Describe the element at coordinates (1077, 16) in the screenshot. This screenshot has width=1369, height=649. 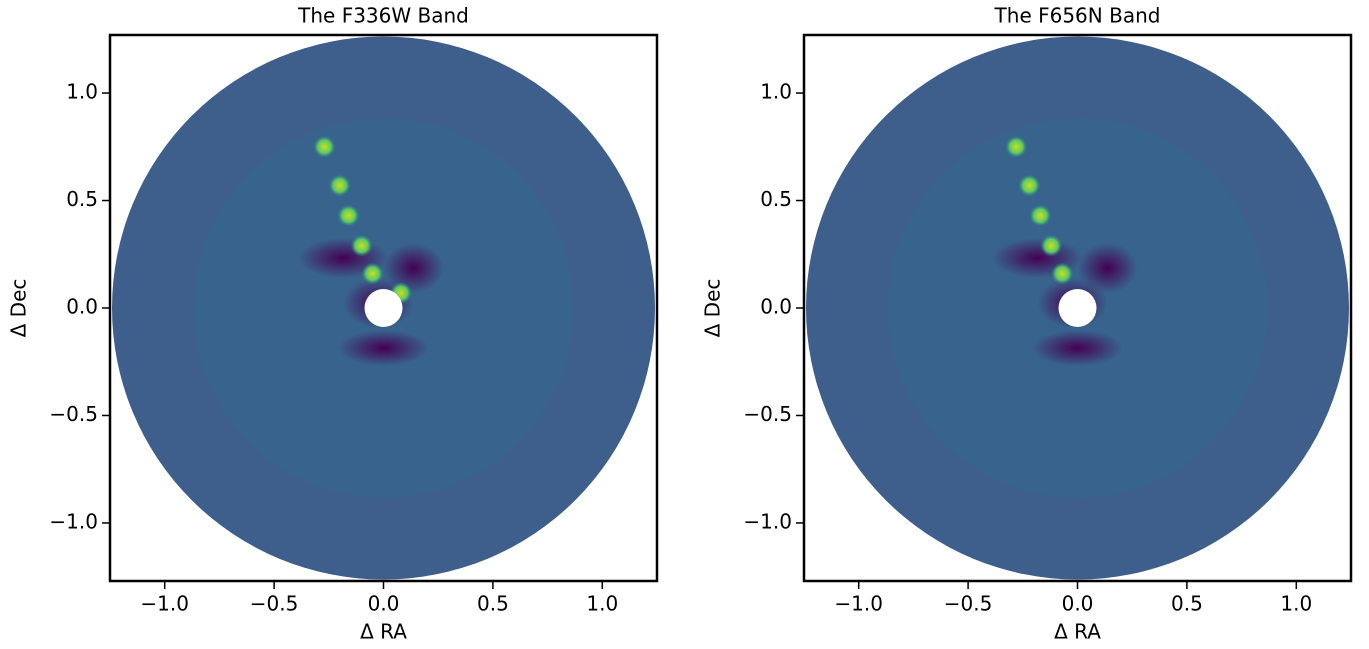
I see `chart-title: The F656N Band` at that location.